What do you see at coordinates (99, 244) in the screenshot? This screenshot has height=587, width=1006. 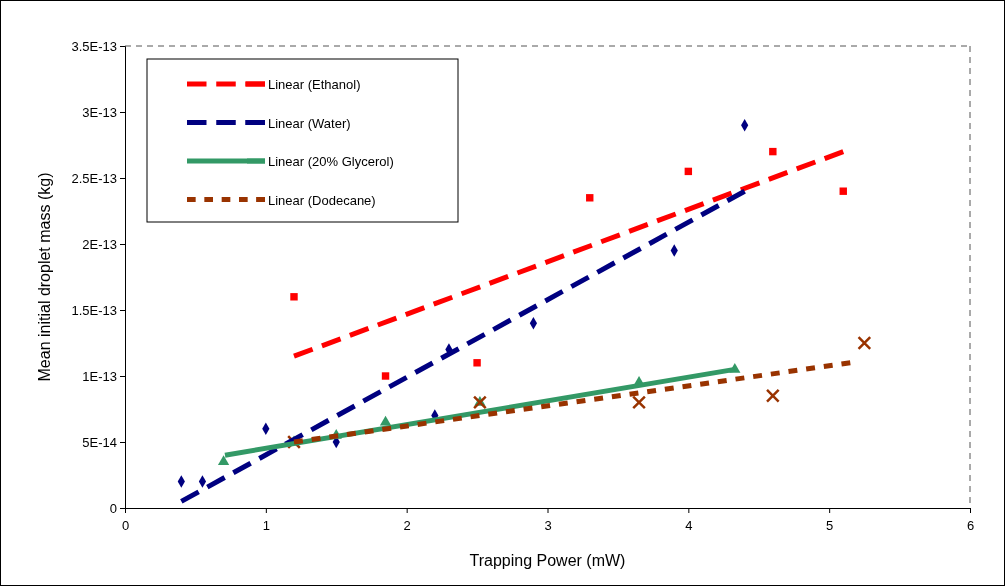 I see `y-tick-label: 2E-13` at bounding box center [99, 244].